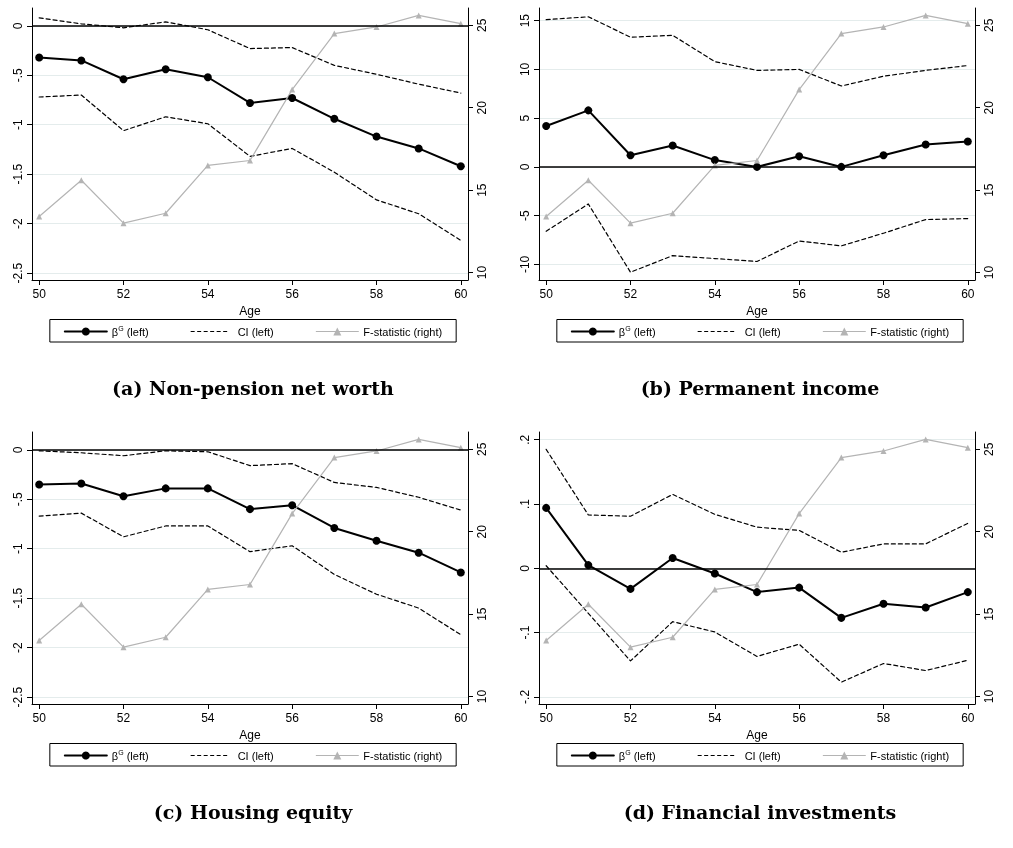 This screenshot has width=1013, height=848. I want to click on y-tick-label: 15, so click(525, 20).